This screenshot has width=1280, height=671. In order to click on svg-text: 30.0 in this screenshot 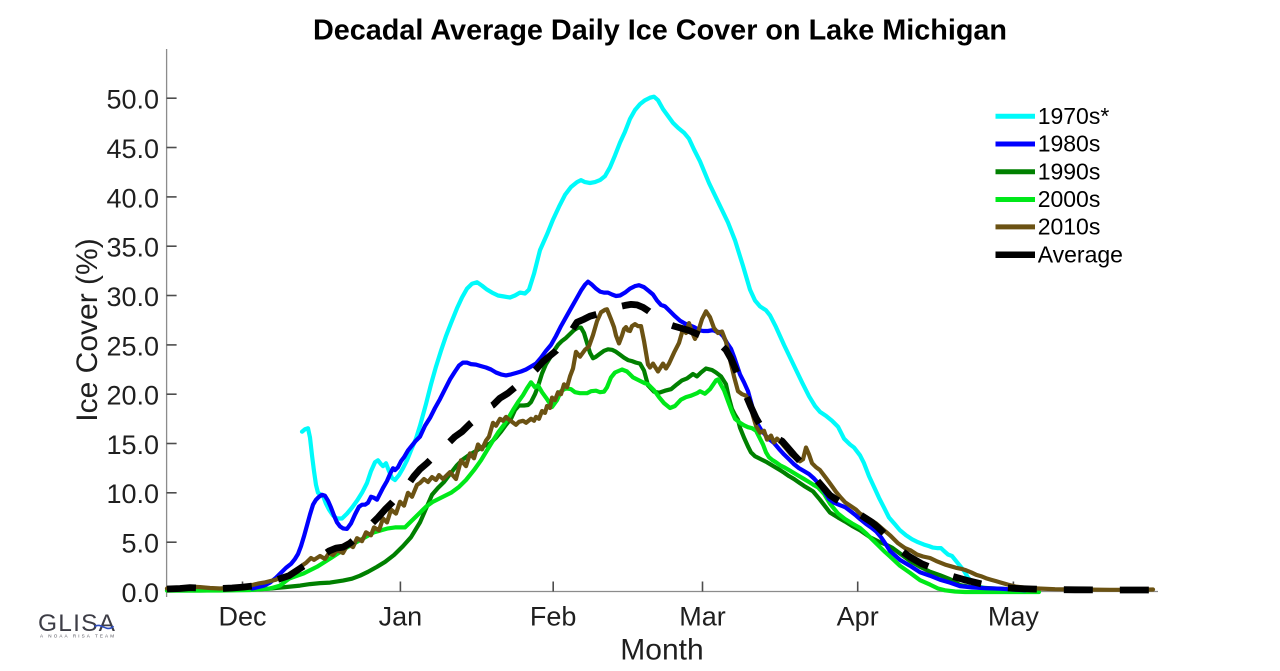, I will do `click(132, 297)`.